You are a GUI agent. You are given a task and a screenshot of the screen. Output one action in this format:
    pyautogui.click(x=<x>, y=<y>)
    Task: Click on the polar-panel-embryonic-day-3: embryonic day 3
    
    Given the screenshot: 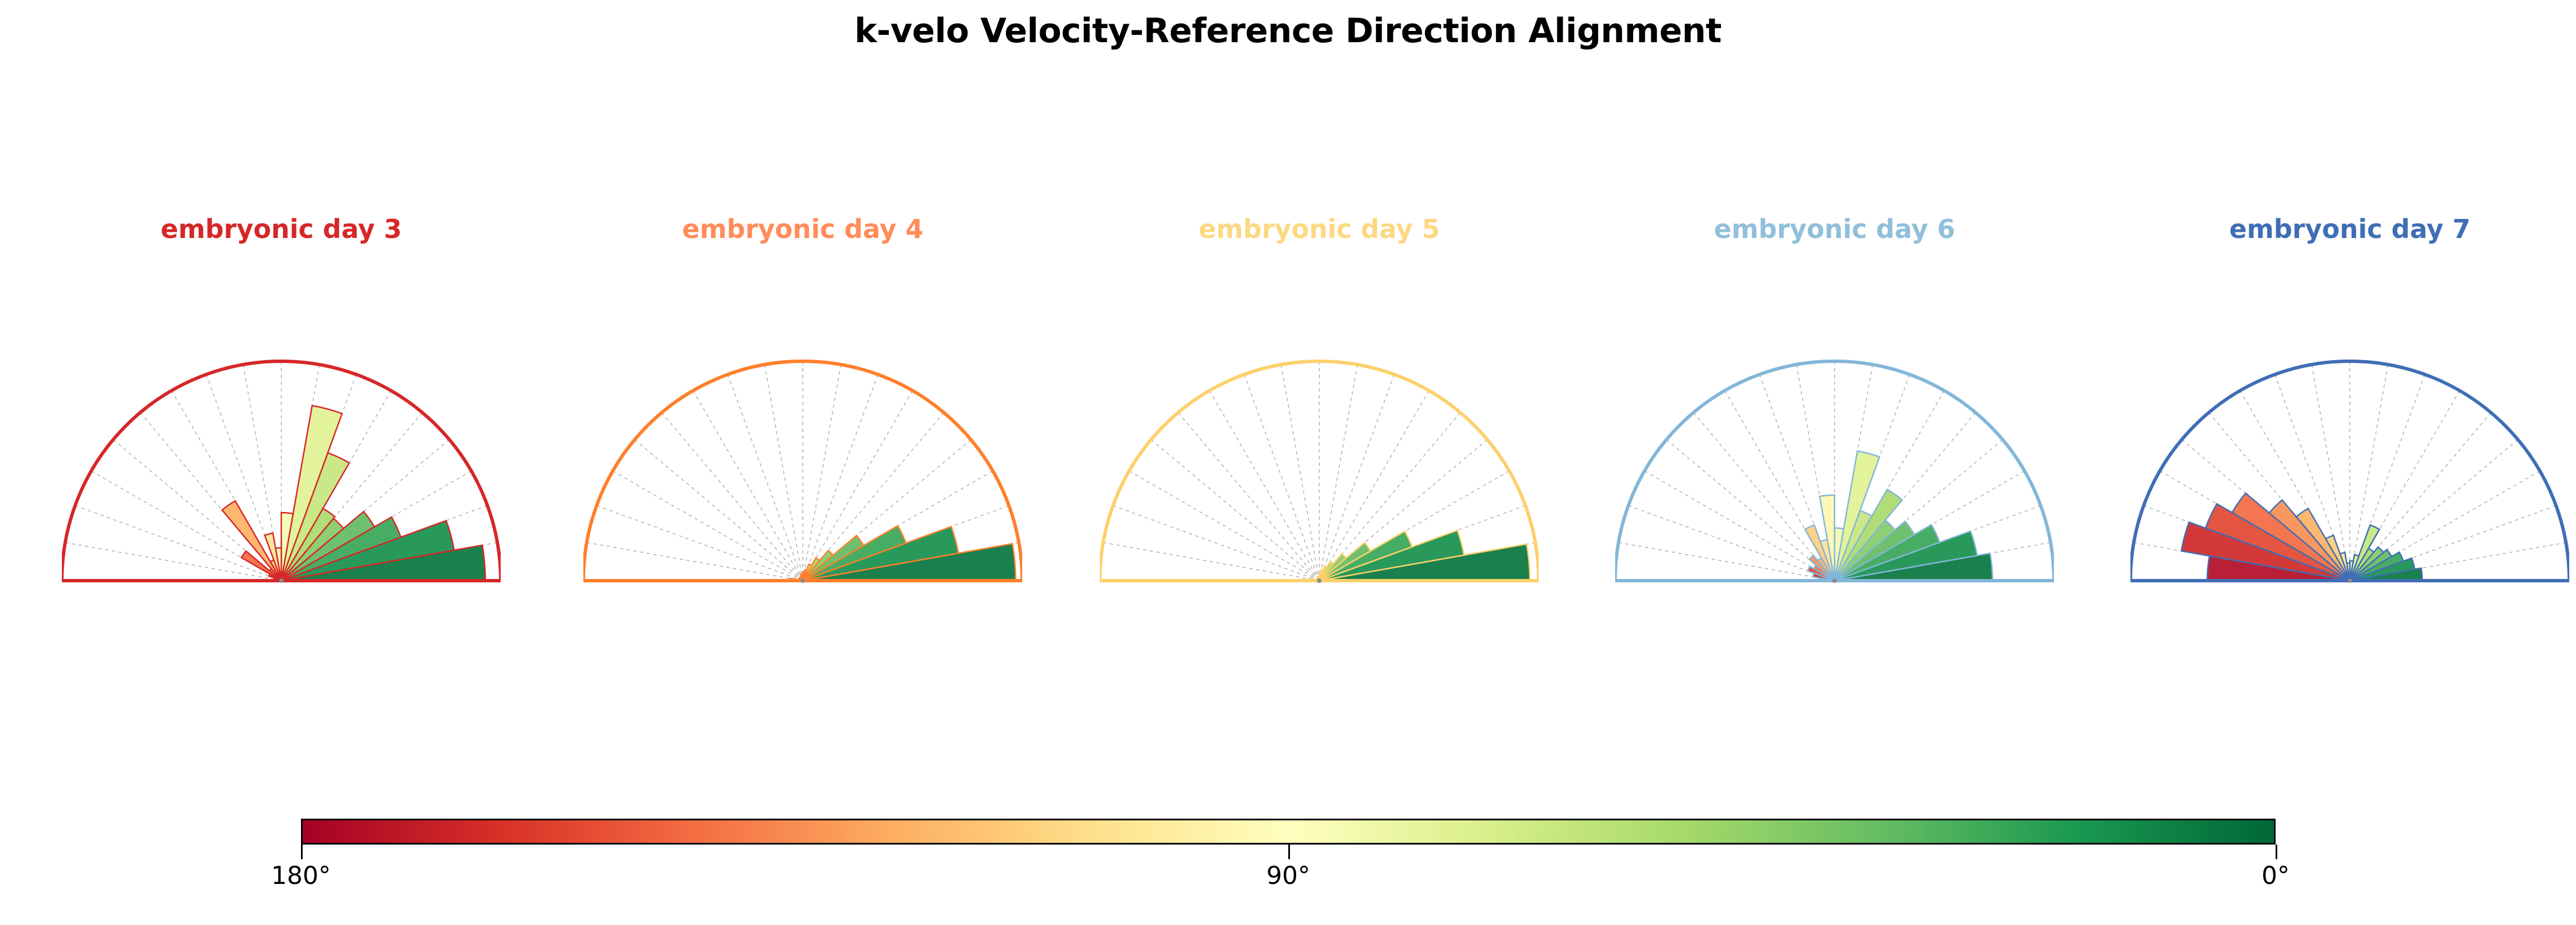 What is the action you would take?
    pyautogui.click(x=281, y=398)
    